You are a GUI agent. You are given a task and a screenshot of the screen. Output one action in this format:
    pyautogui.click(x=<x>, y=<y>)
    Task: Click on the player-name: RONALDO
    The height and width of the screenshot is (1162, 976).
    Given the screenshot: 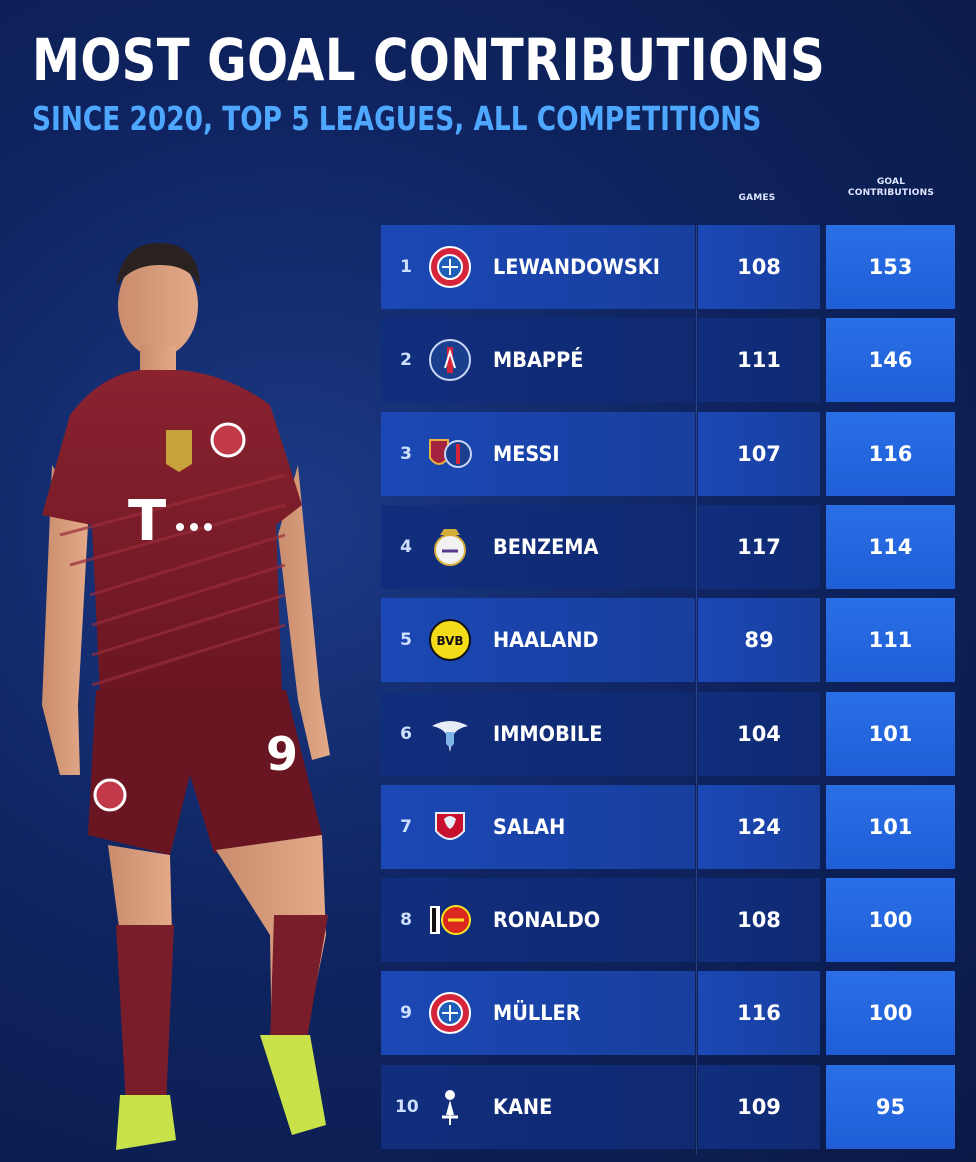 What is the action you would take?
    pyautogui.click(x=547, y=920)
    